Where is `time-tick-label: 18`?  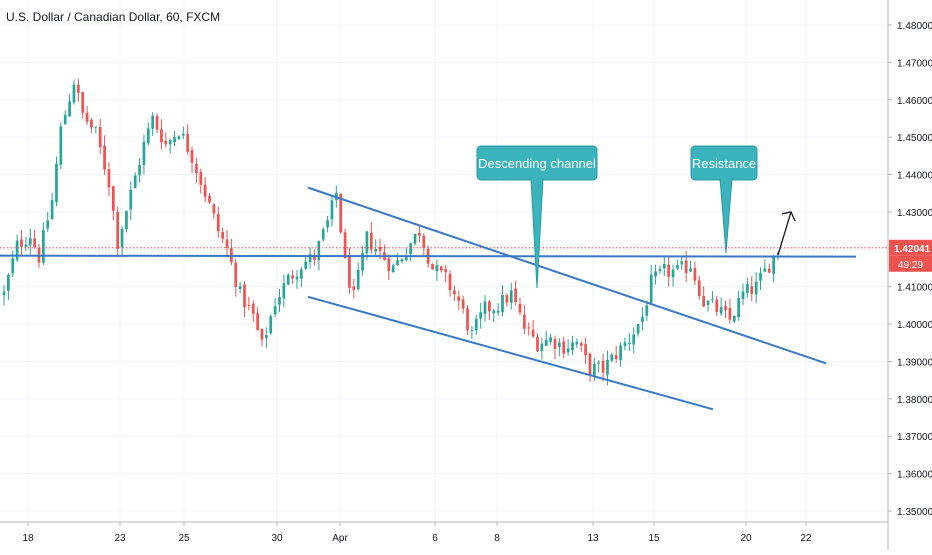
time-tick-label: 18 is located at coordinates (28, 538).